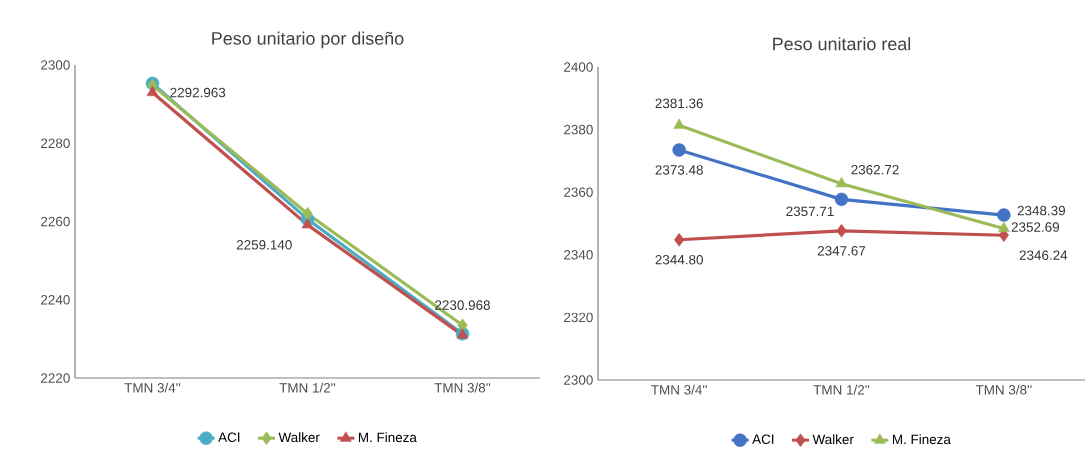 The image size is (1092, 453). I want to click on data-label: 2259.140, so click(264, 245).